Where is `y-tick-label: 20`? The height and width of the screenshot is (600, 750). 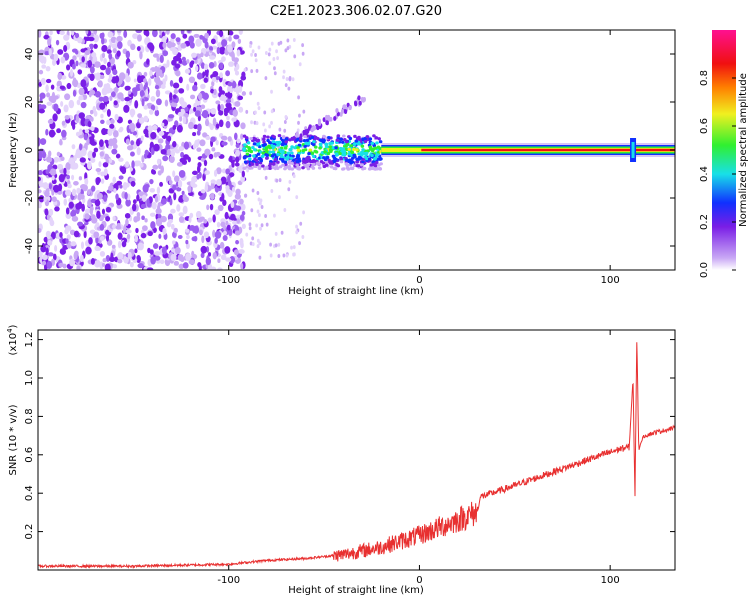
y-tick-label: 20 is located at coordinates (29, 102).